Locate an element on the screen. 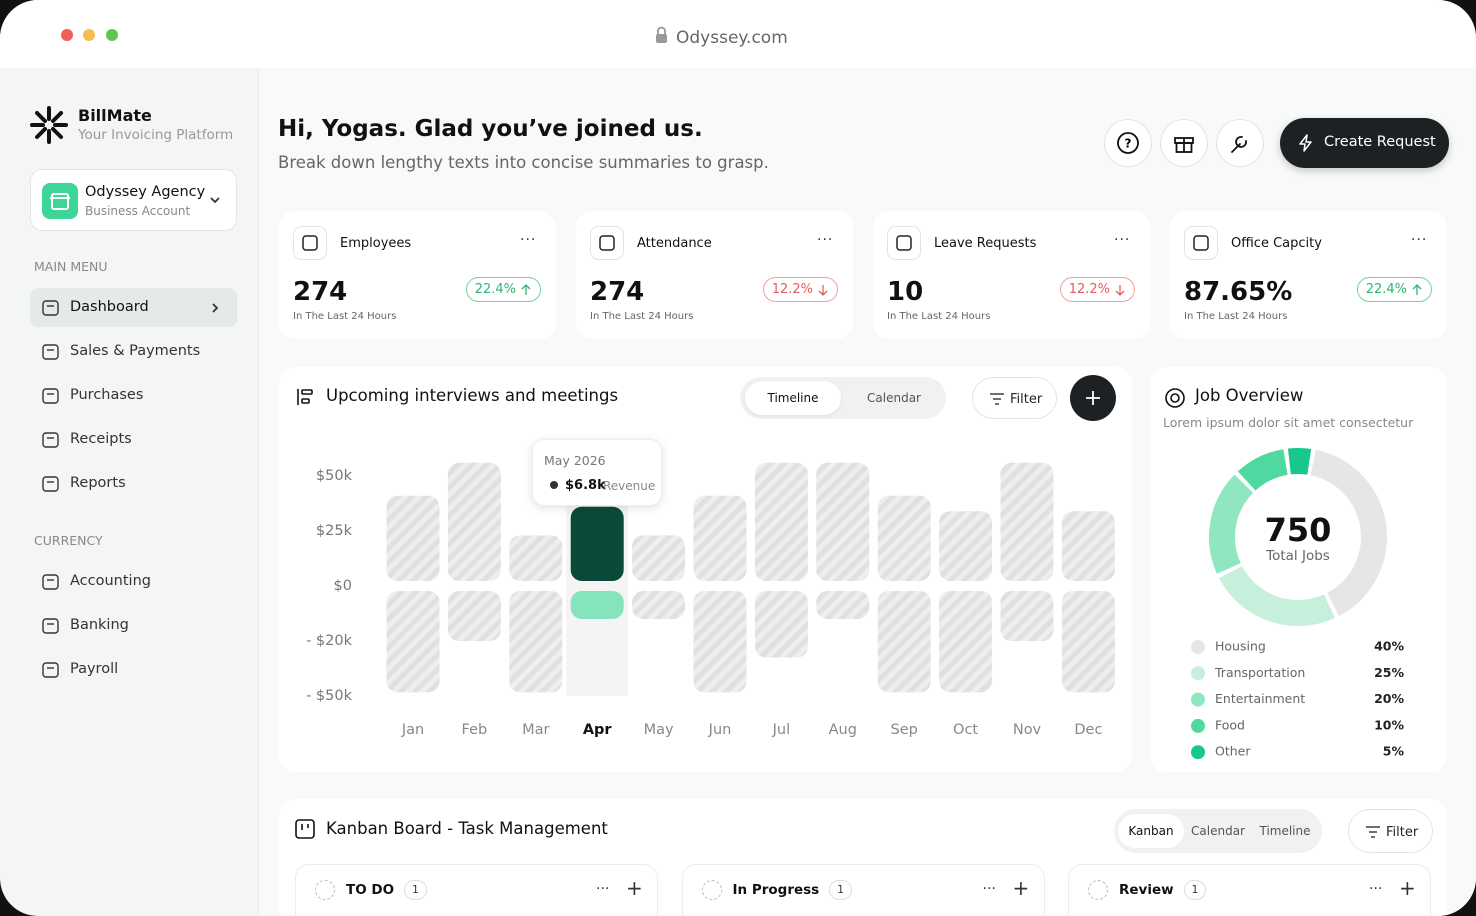 The height and width of the screenshot is (916, 1476). menu-item: Sales & Payments is located at coordinates (133, 351).